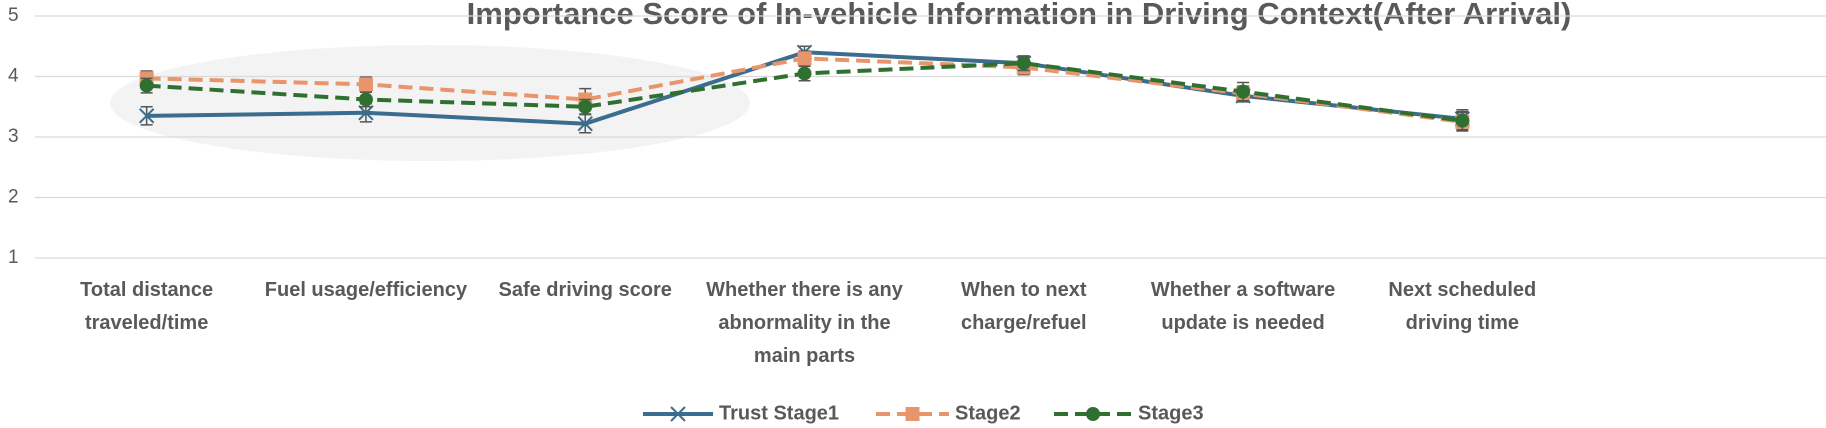  Describe the element at coordinates (585, 290) in the screenshot. I see `x-tick-label: Safe driving score` at that location.